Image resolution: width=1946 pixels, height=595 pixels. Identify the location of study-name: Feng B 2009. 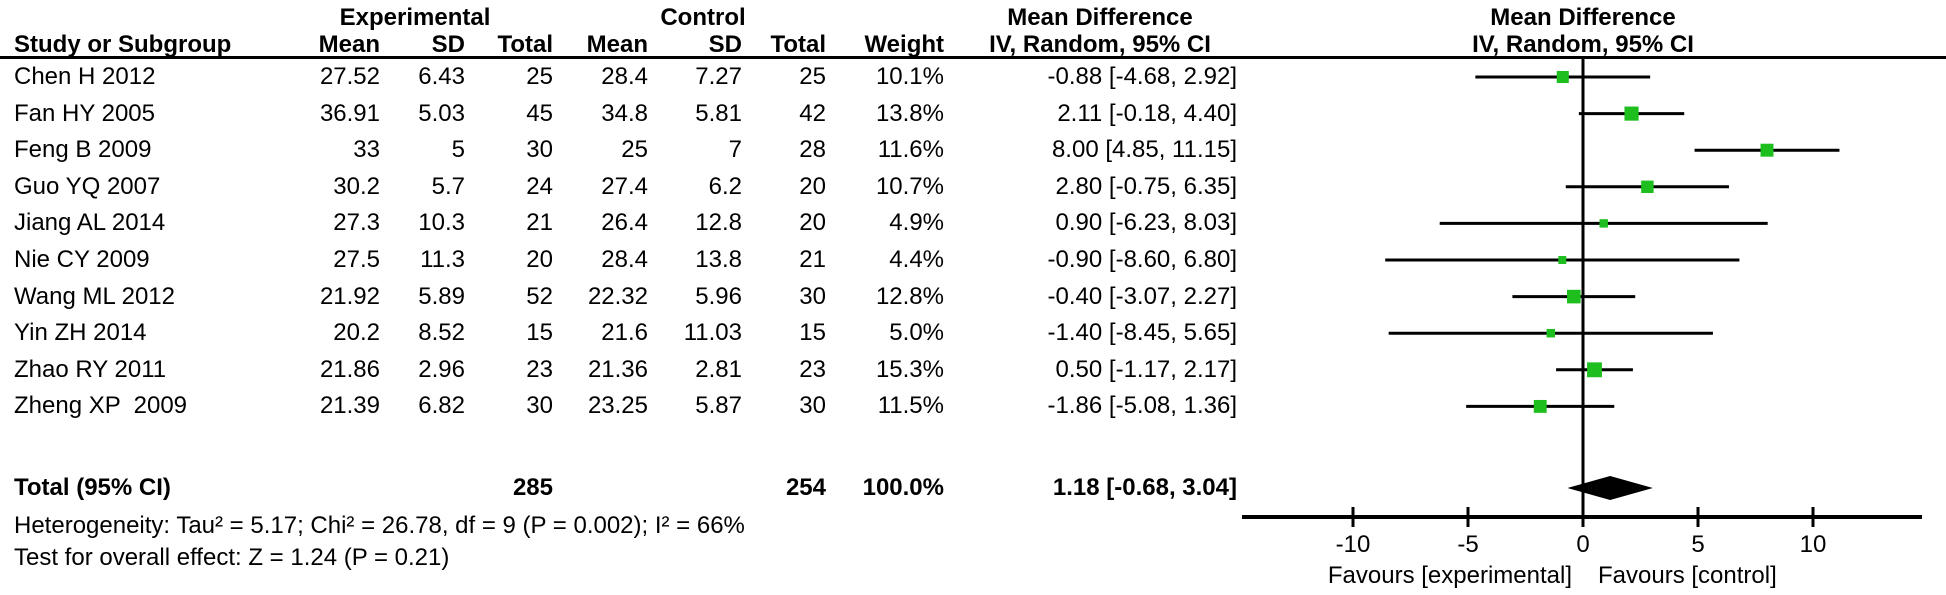
(83, 150).